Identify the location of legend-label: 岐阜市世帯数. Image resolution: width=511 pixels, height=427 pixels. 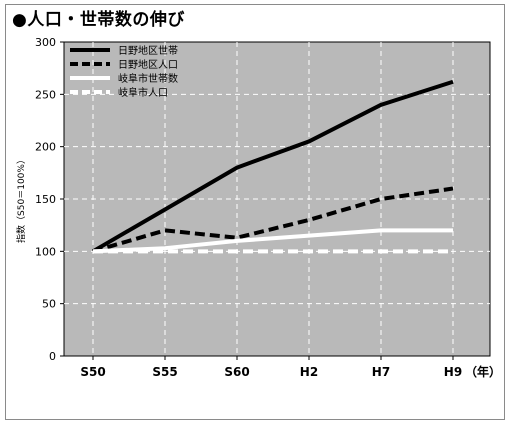
(148, 78).